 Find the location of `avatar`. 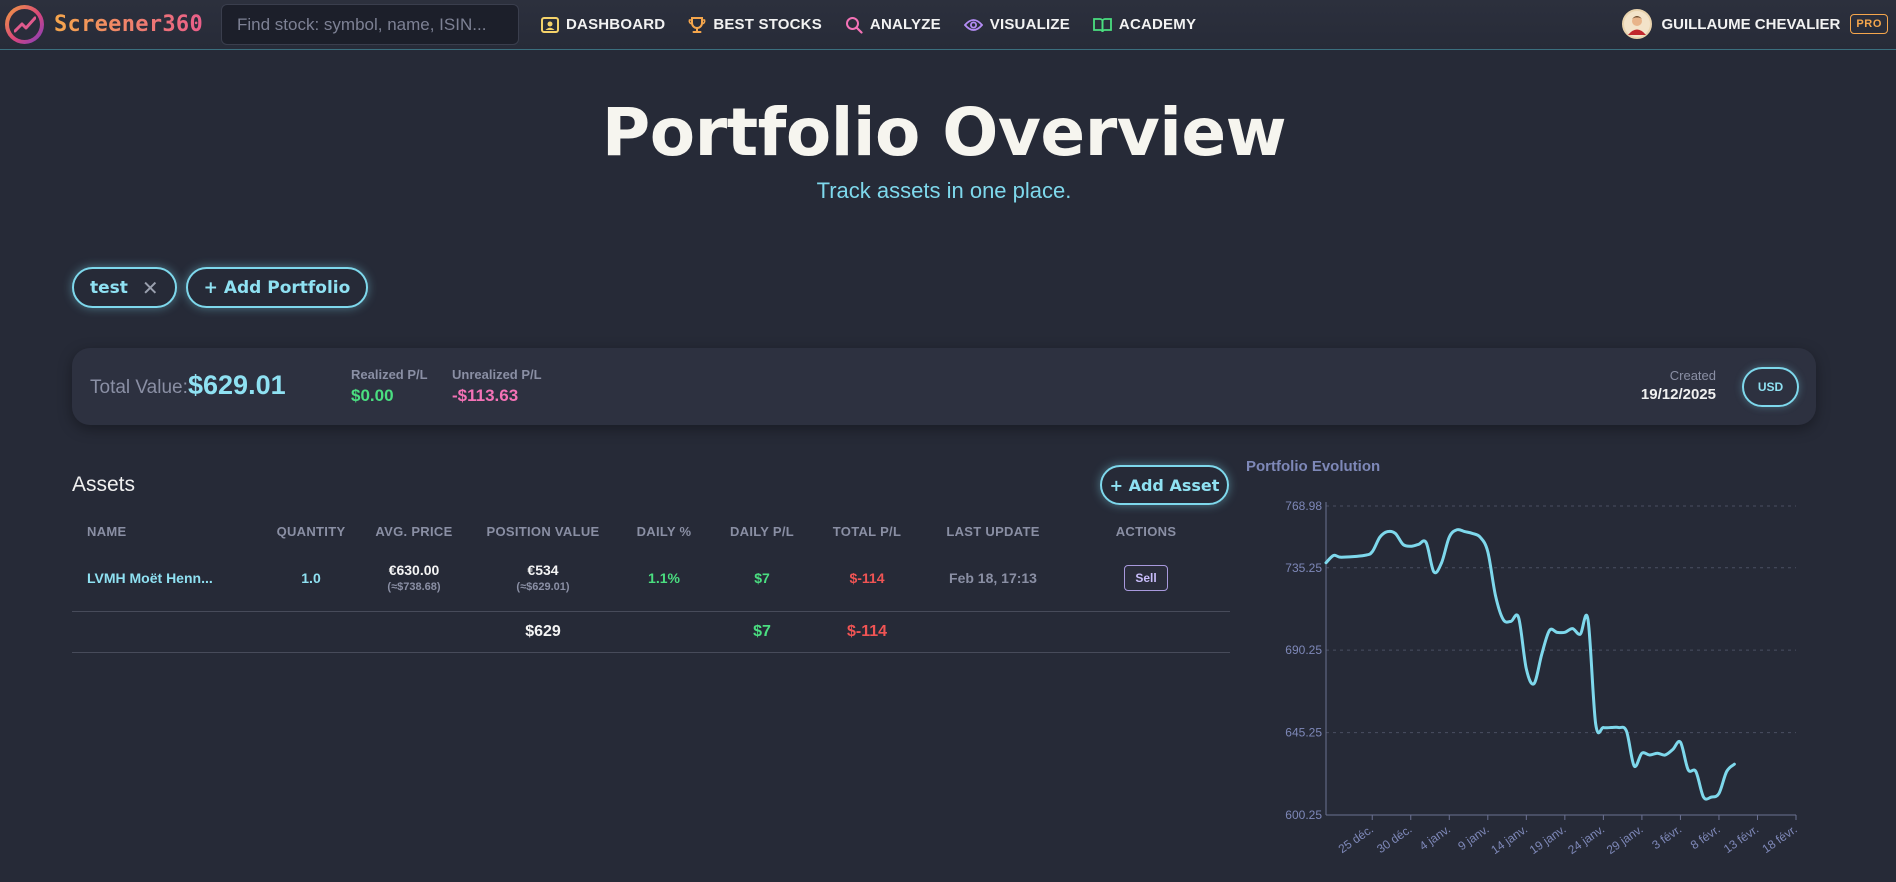

avatar is located at coordinates (1637, 24).